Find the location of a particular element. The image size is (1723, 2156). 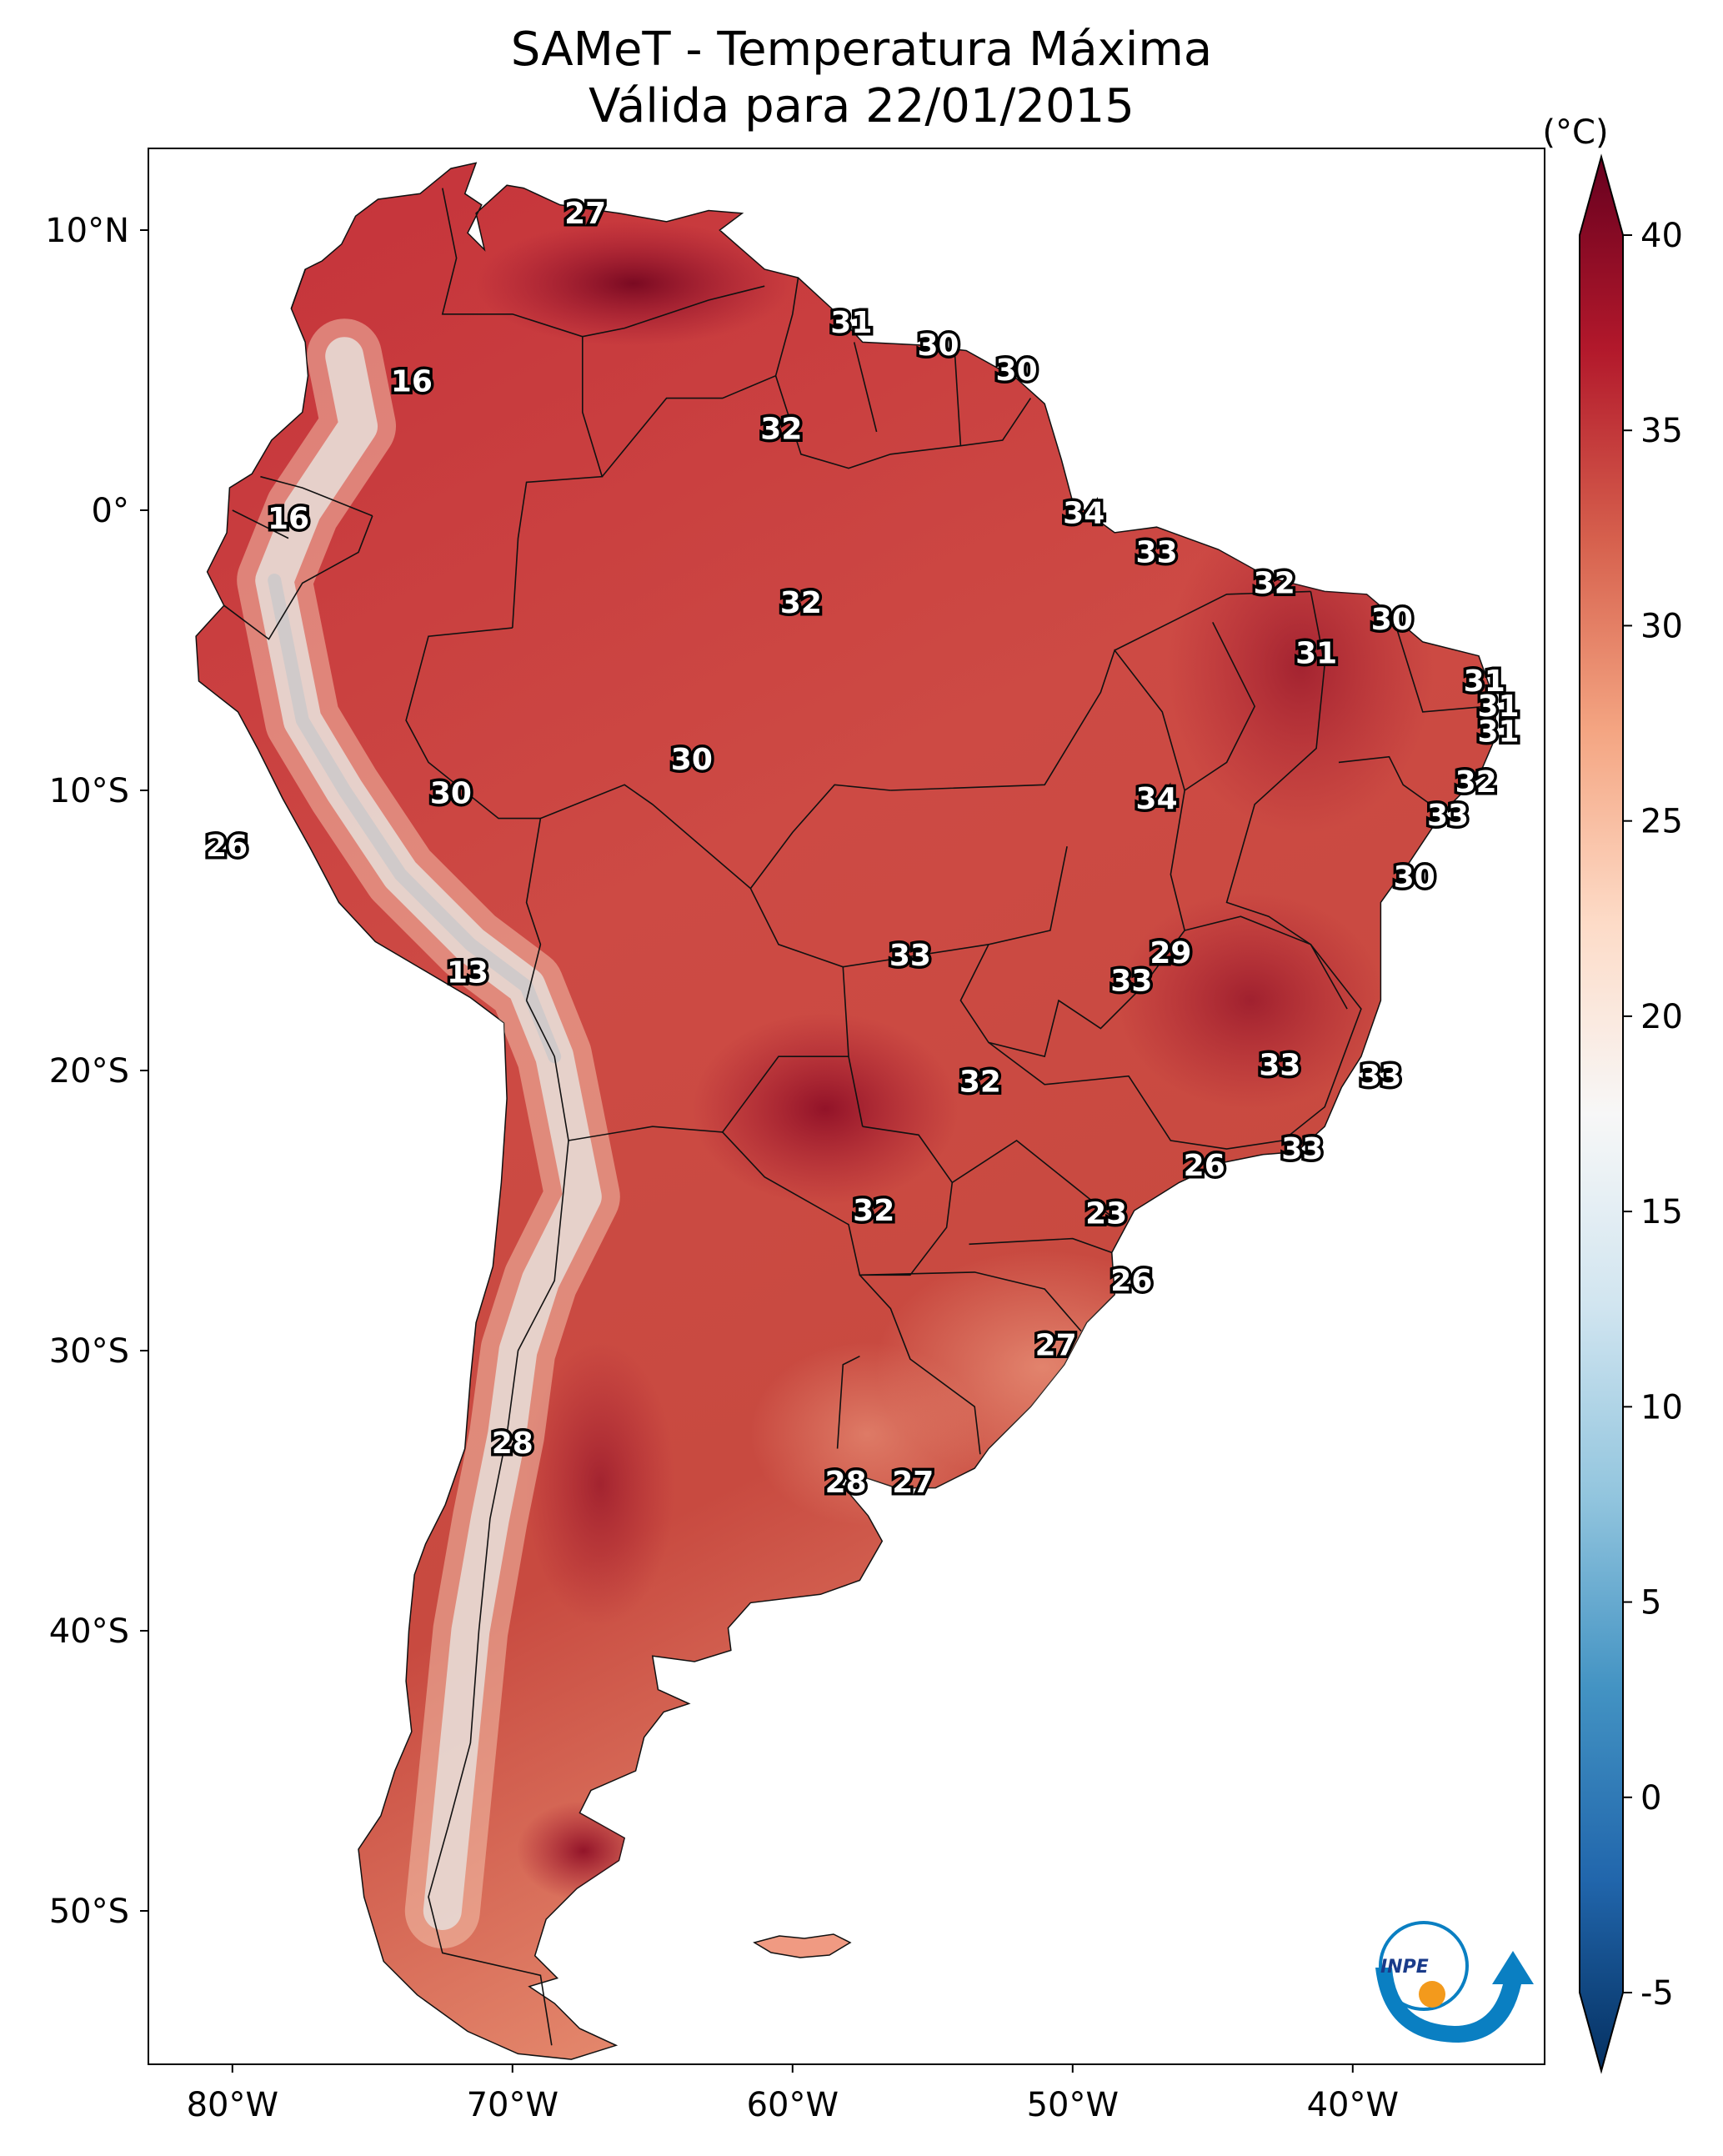

lon-tick-label: 70°W is located at coordinates (512, 2105).